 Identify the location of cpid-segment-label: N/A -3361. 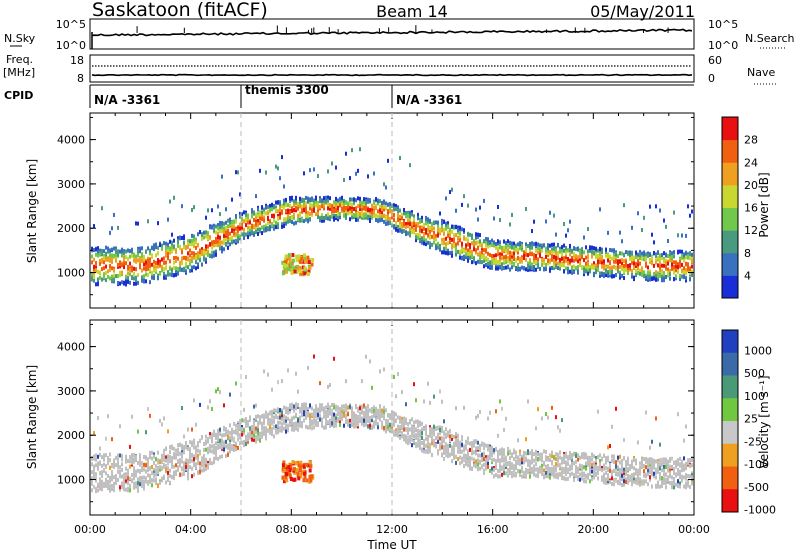
(429, 100).